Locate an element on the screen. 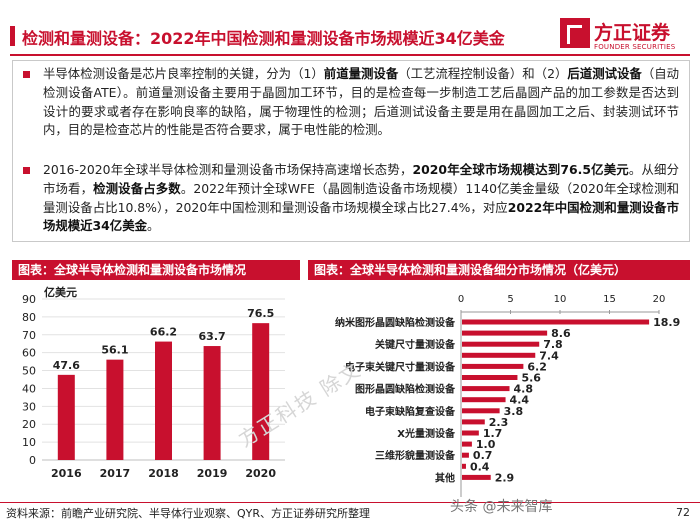  y-tick-label: 20 is located at coordinates (29, 424).